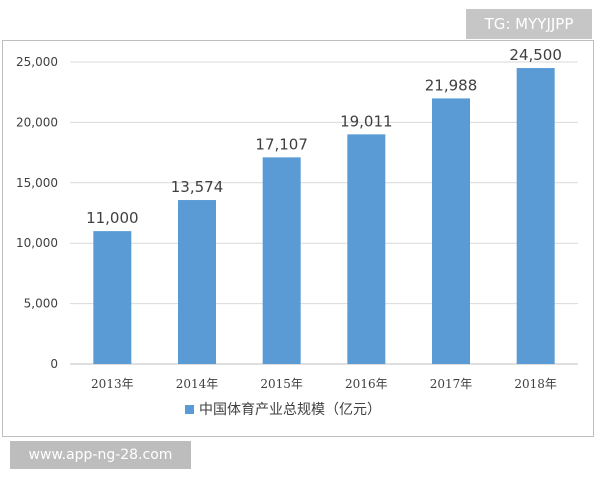 This screenshot has height=480, width=600. What do you see at coordinates (112, 218) in the screenshot?
I see `data-label: 11,000` at bounding box center [112, 218].